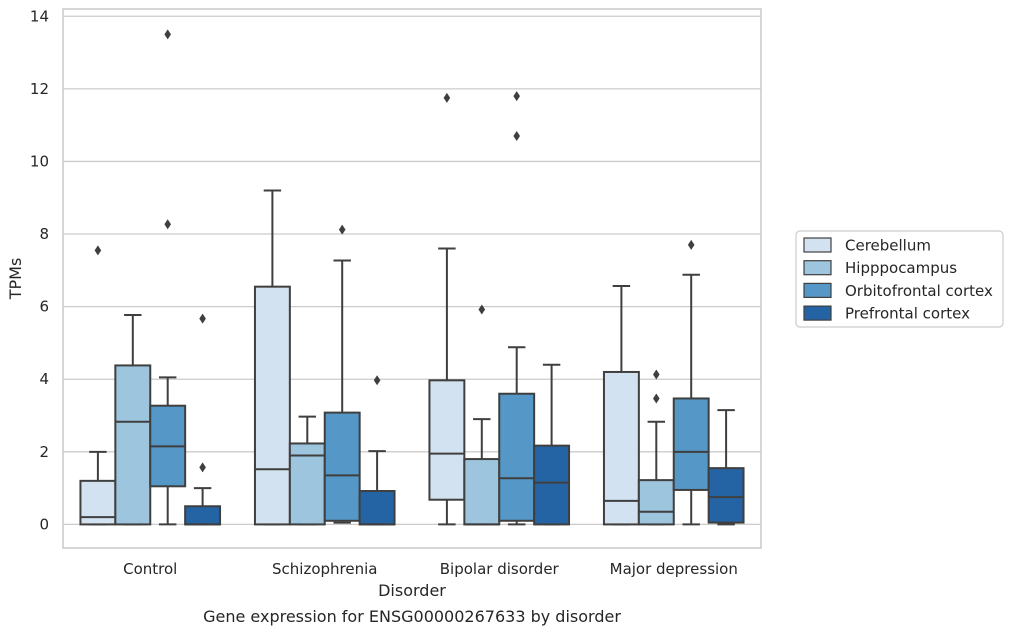 This screenshot has height=634, width=1013. What do you see at coordinates (500, 569) in the screenshot?
I see `x-tick-label: Bipolar disorder` at bounding box center [500, 569].